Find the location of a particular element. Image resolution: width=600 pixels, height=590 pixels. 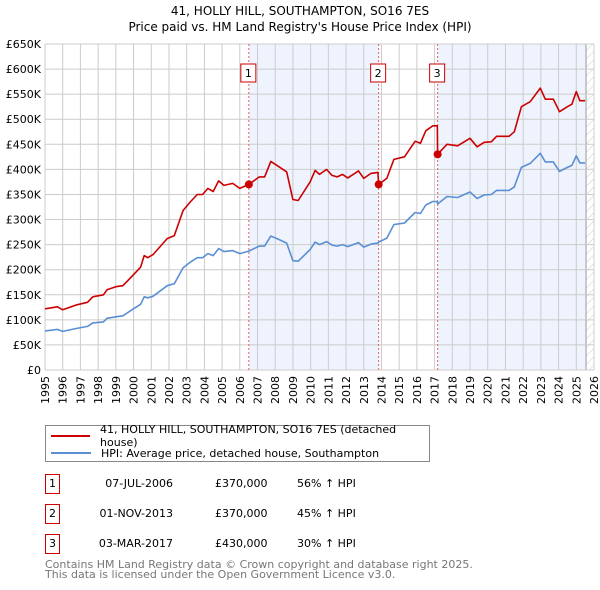

x-tick-label: 2023 is located at coordinates (541, 390).